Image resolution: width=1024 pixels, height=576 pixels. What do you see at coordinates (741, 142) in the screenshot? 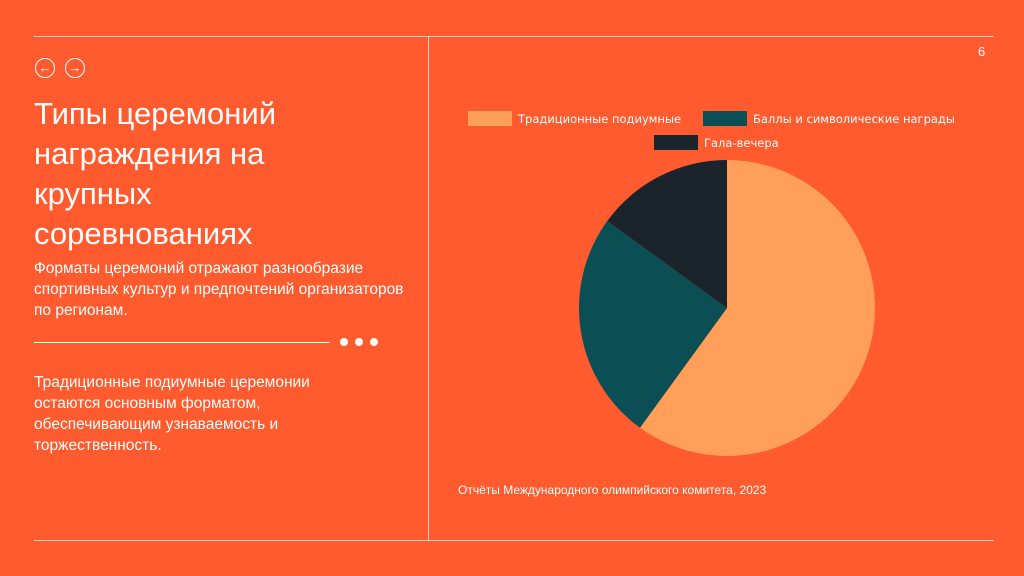
I see `legend-label: Гала-вечера` at bounding box center [741, 142].